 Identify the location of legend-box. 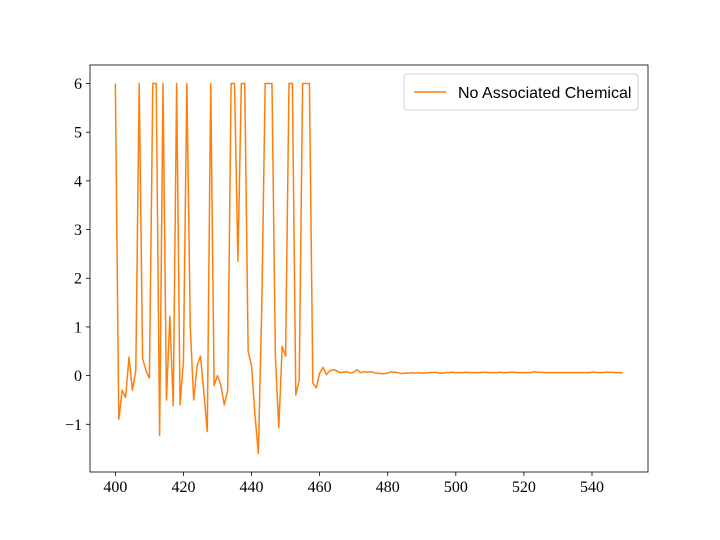
(521, 92).